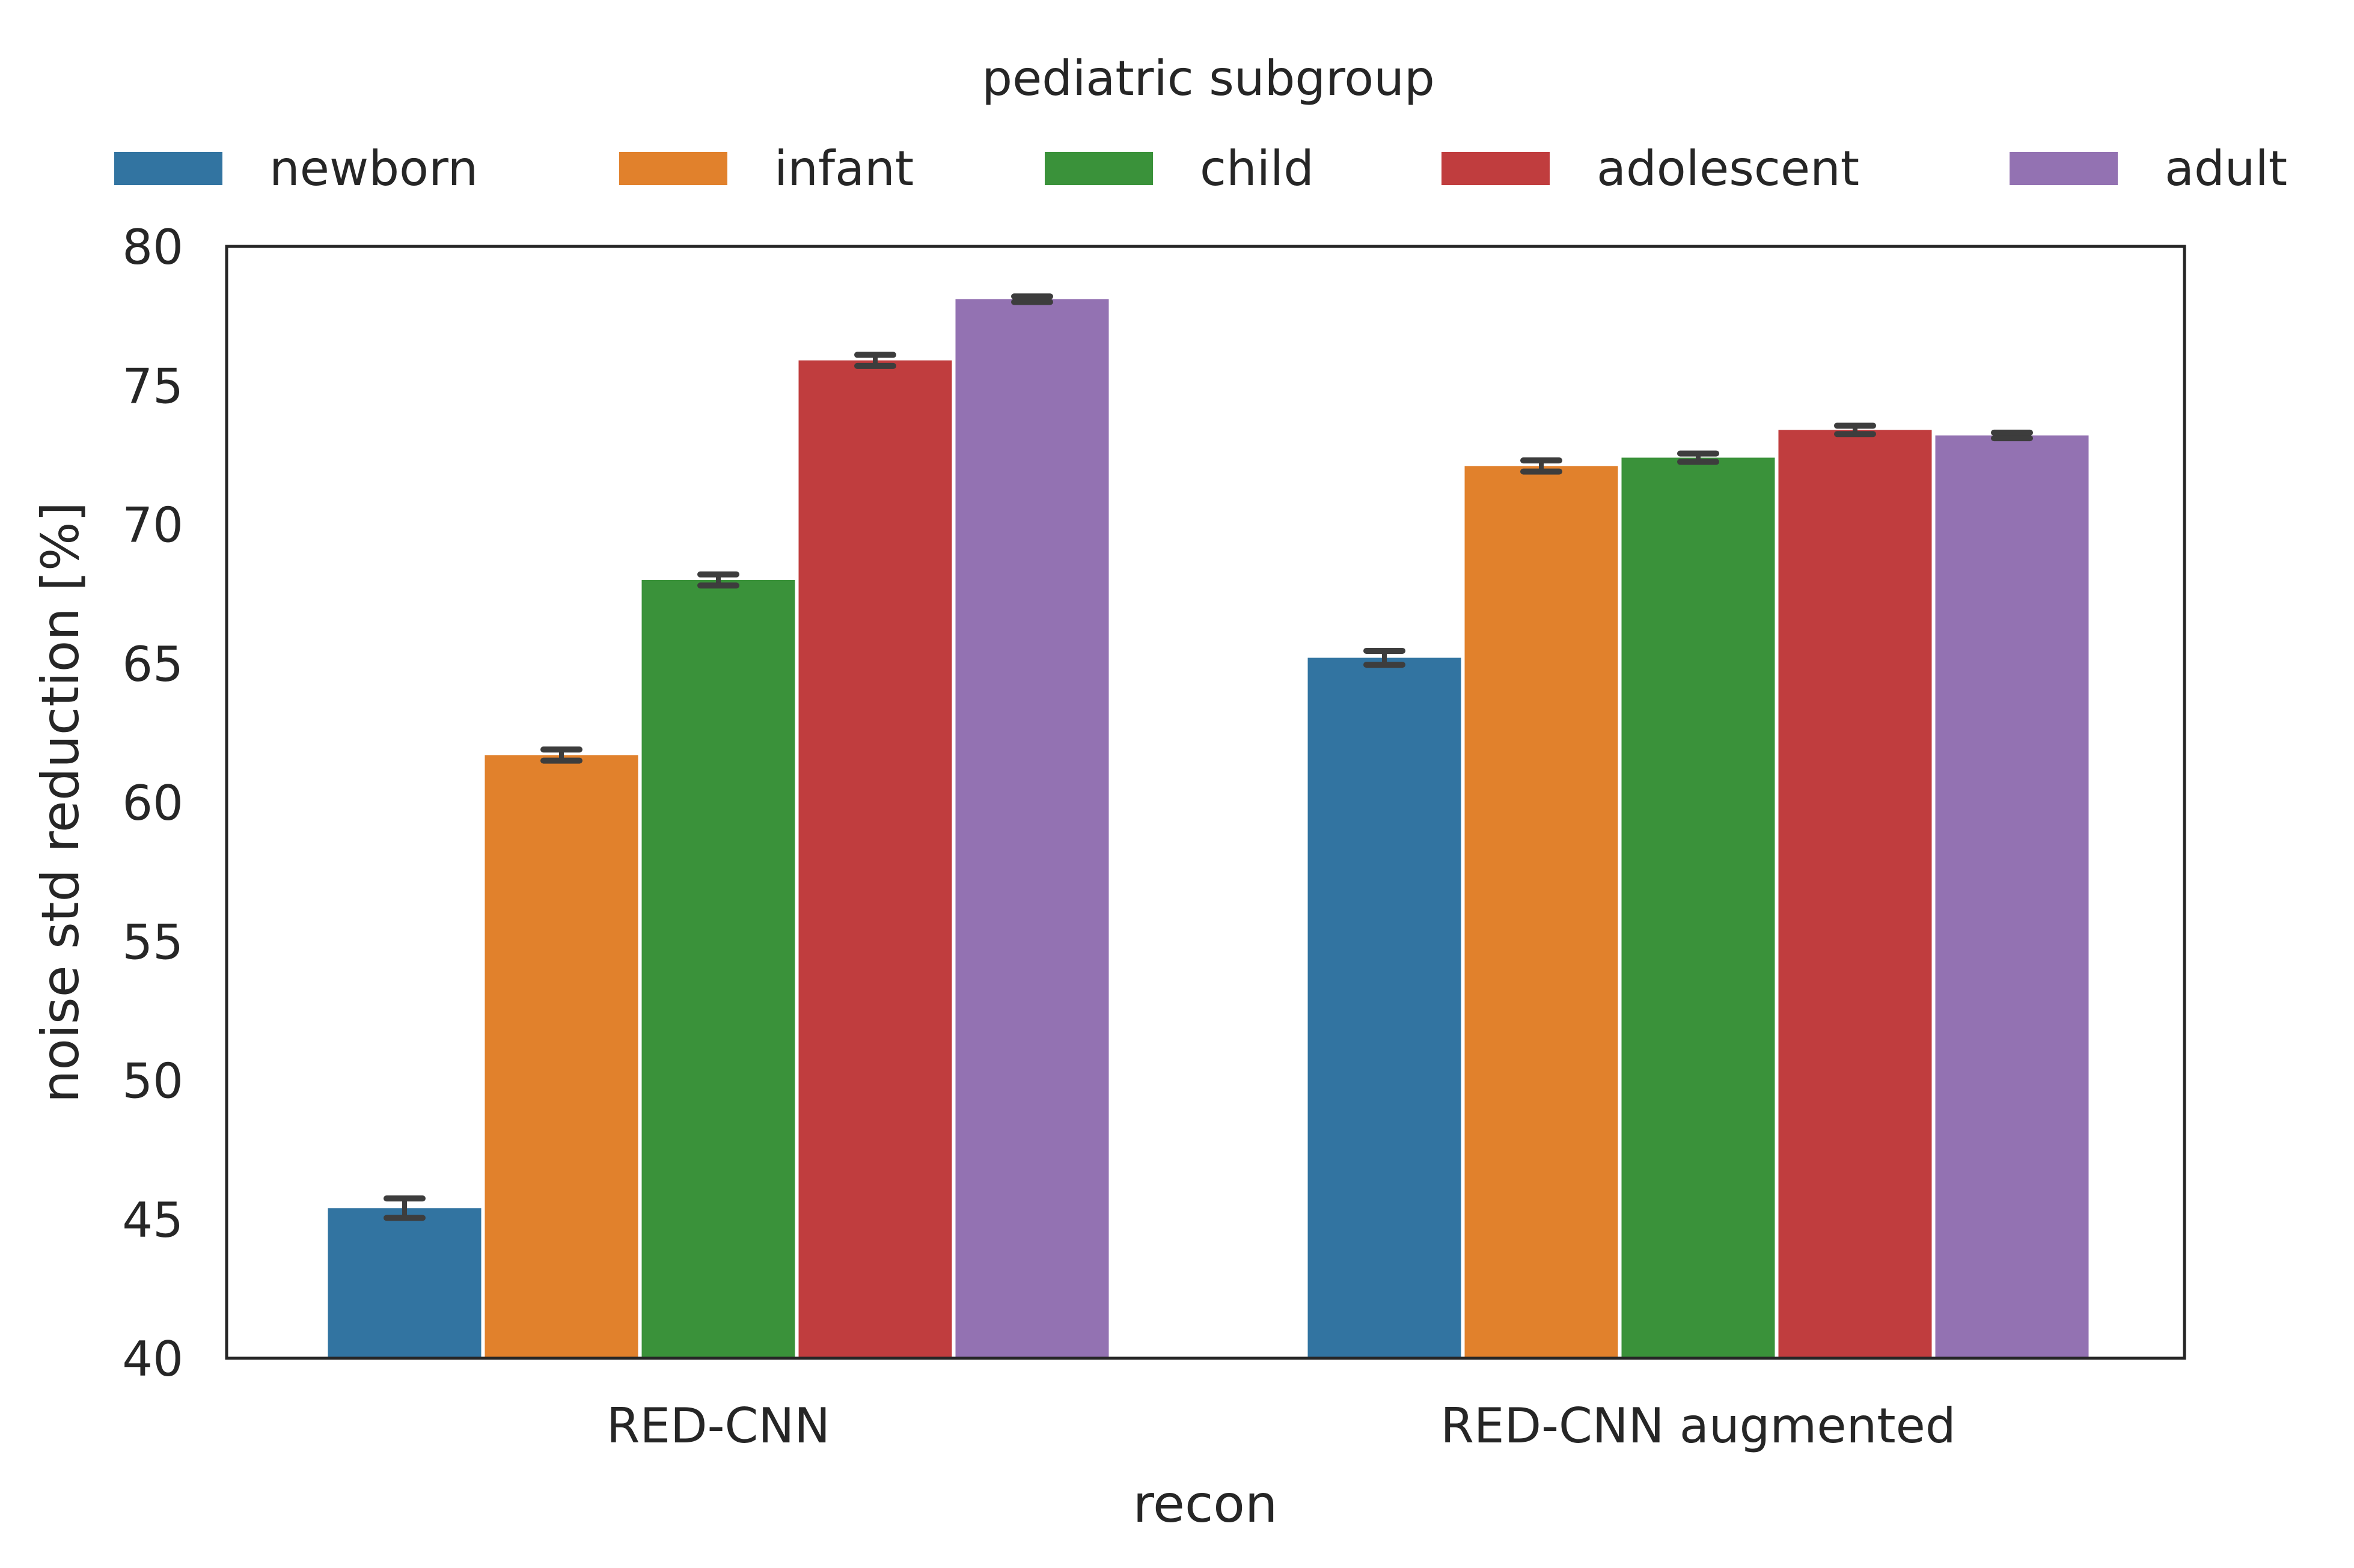  I want to click on legend-label: adolescent, so click(1728, 169).